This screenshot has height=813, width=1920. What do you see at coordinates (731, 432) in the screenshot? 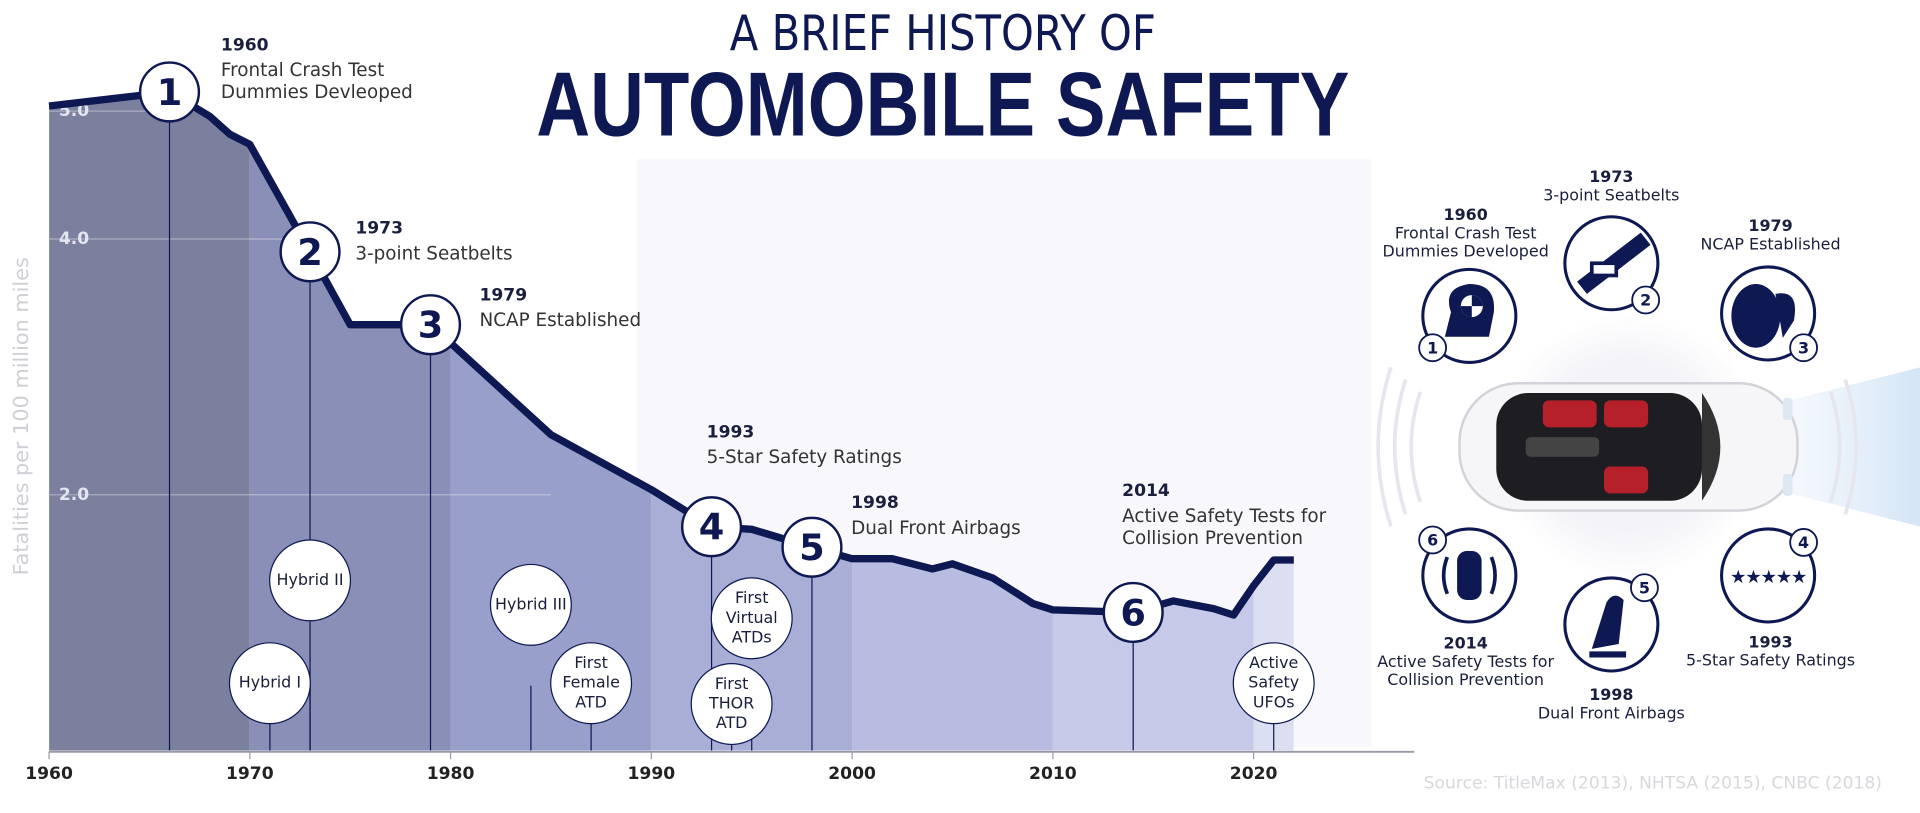
I see `milestone-year: 1993` at bounding box center [731, 432].